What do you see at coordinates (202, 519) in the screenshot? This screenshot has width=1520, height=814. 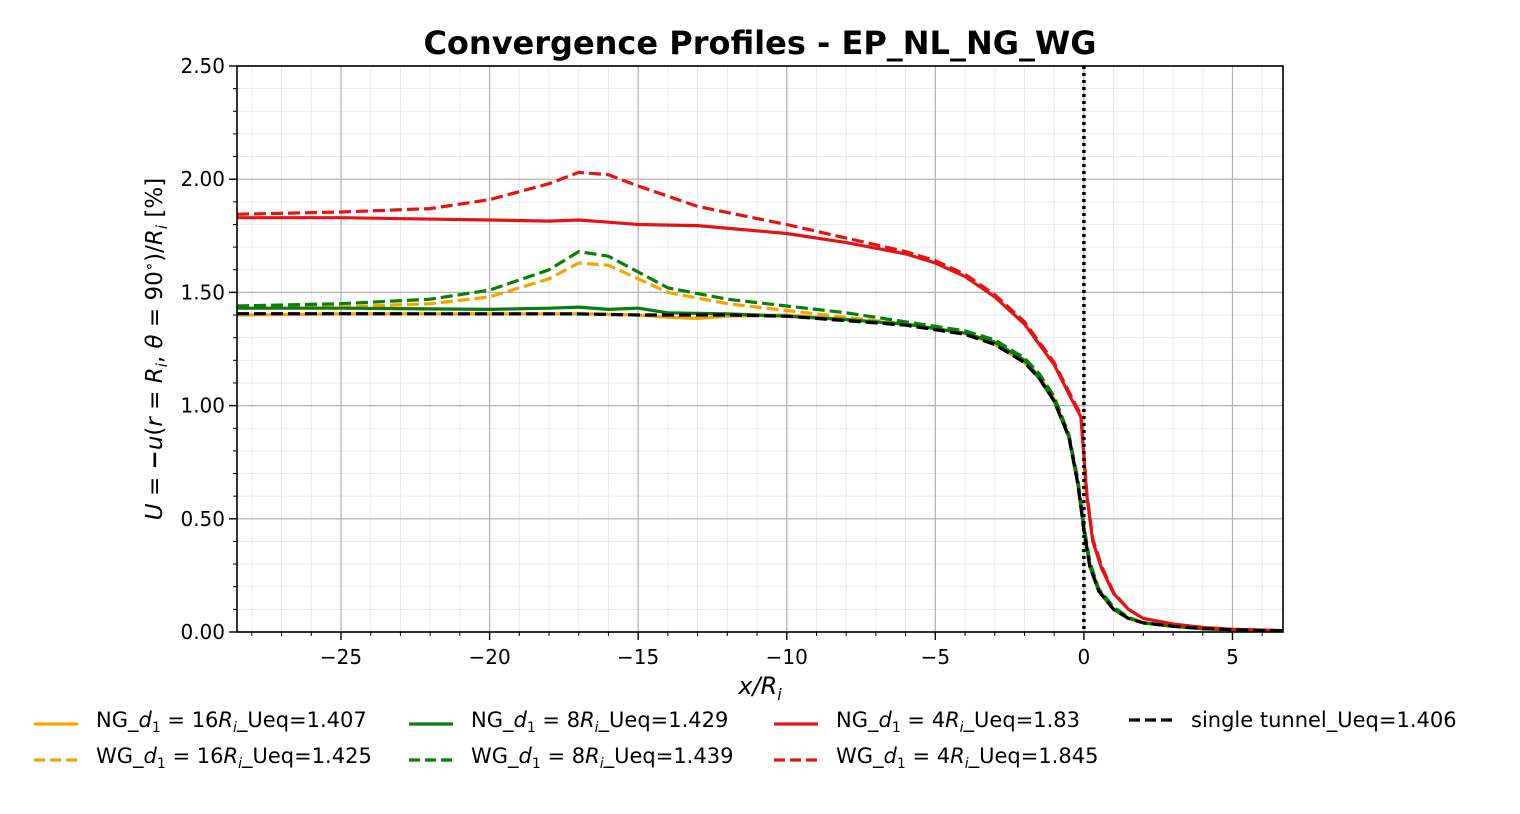 I see `y-tick-label: 0.50` at bounding box center [202, 519].